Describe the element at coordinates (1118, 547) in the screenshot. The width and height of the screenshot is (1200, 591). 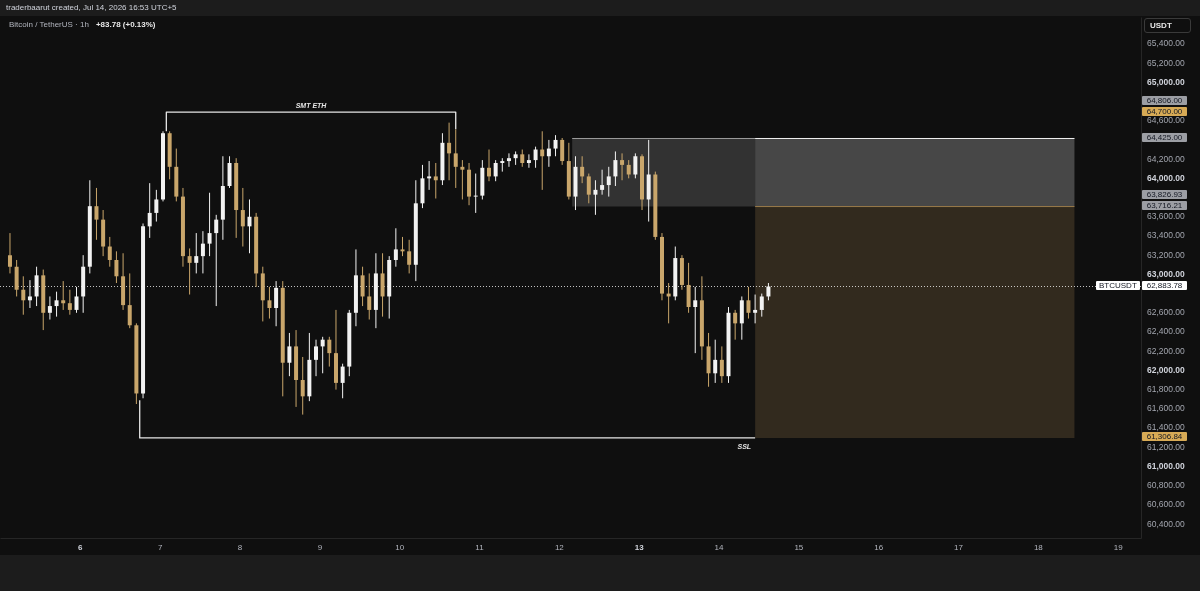
I see `x-tick-label: 19` at that location.